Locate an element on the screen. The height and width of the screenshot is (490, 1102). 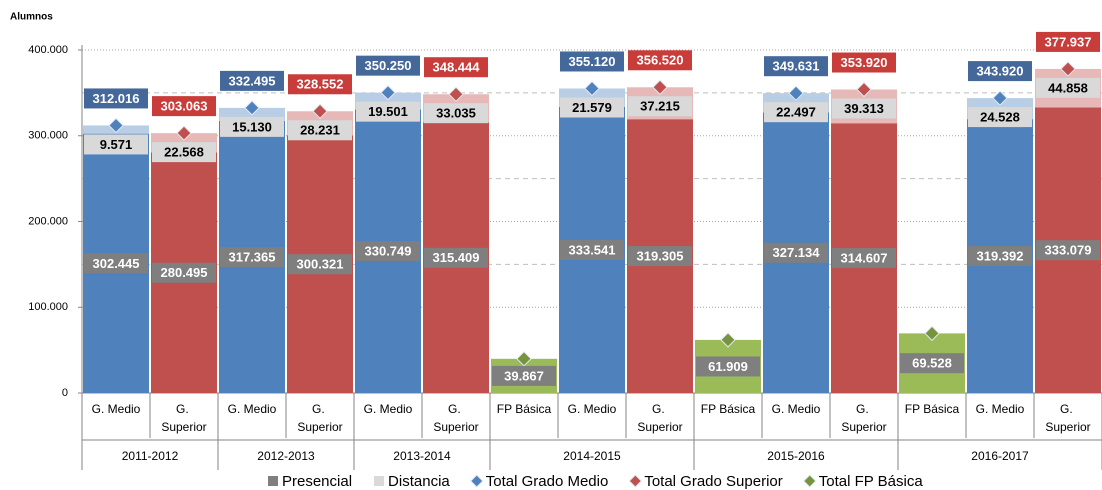
data-label: 353.920 is located at coordinates (864, 62).